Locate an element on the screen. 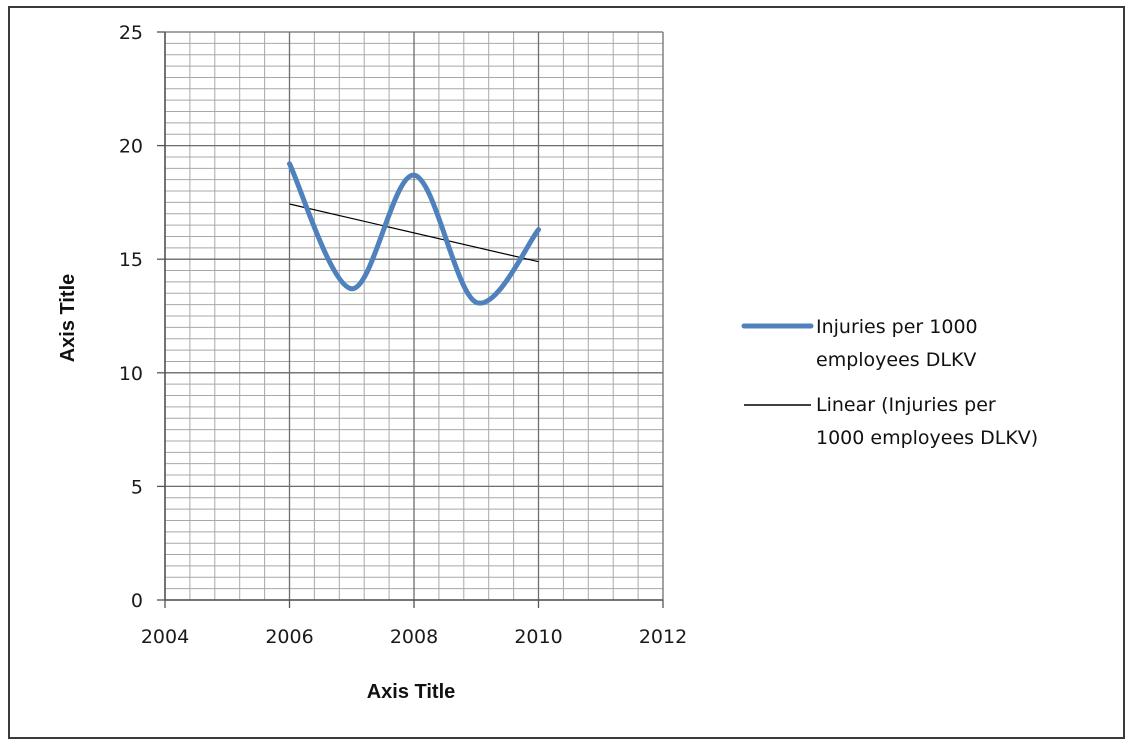 Image resolution: width=1136 pixels, height=747 pixels. y-tick-label: 20 is located at coordinates (131, 147).